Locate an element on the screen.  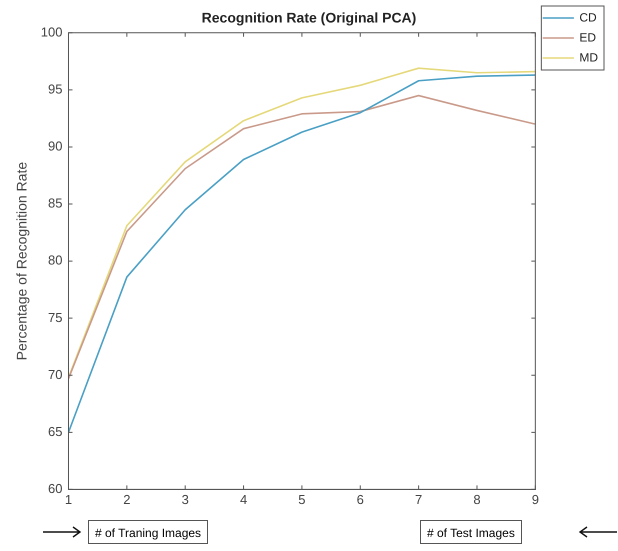
x-tick-label: 3 is located at coordinates (185, 499).